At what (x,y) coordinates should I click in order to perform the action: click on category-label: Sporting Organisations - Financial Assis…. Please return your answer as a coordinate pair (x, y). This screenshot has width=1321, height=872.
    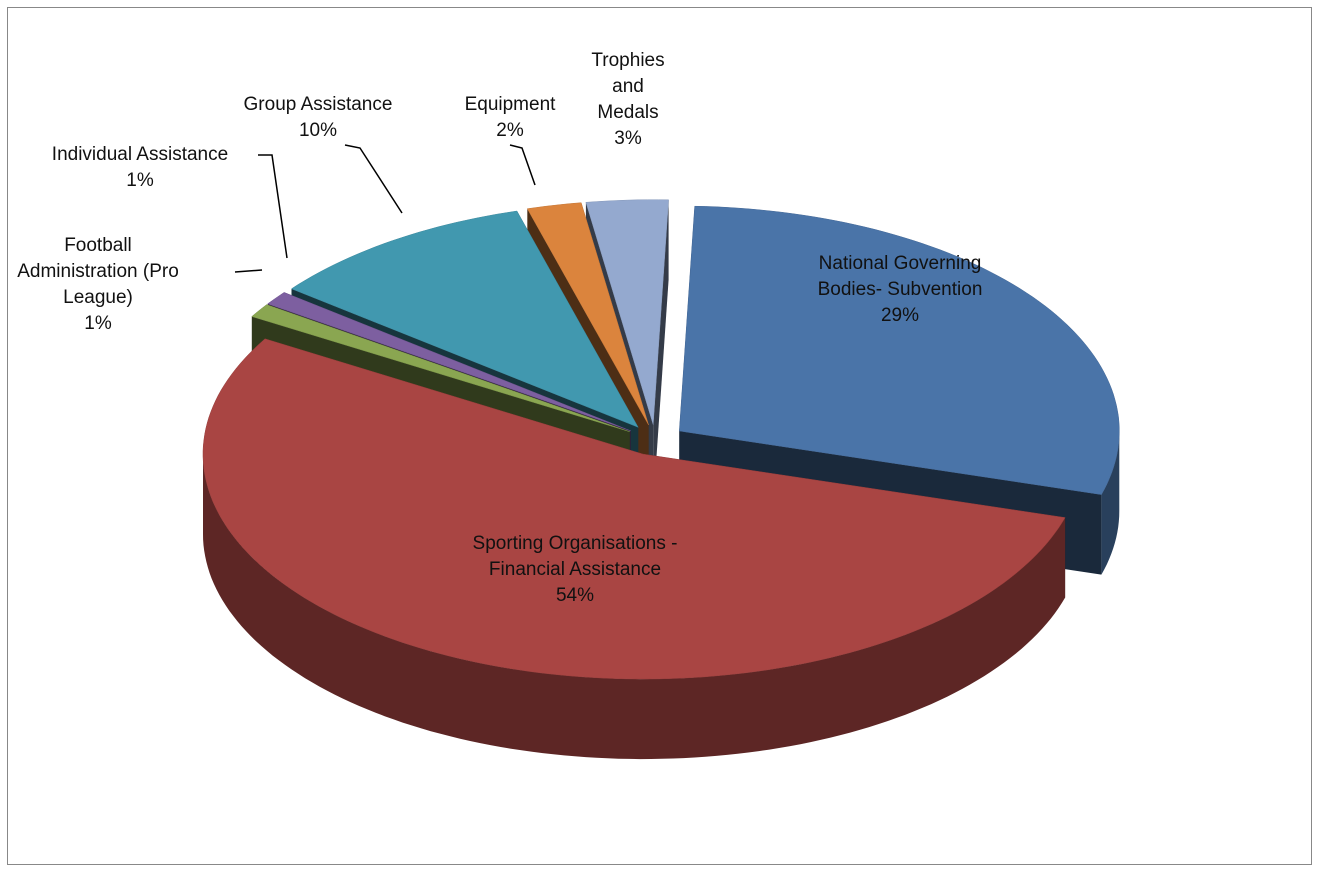
    Looking at the image, I should click on (575, 556).